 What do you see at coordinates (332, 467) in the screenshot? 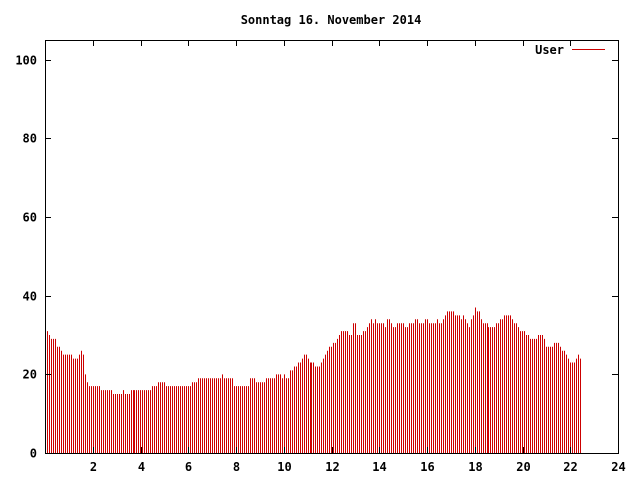
I see `x-tick-label: 12` at bounding box center [332, 467].